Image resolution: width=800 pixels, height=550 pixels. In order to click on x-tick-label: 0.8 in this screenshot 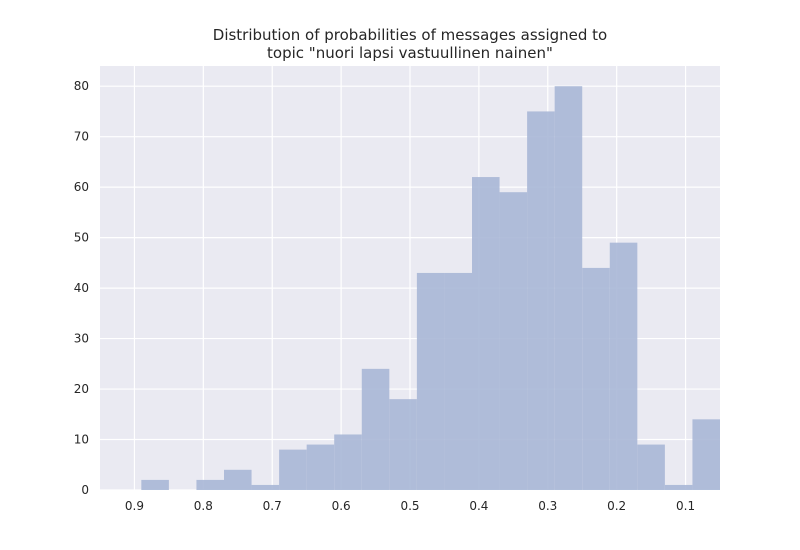, I will do `click(203, 506)`.